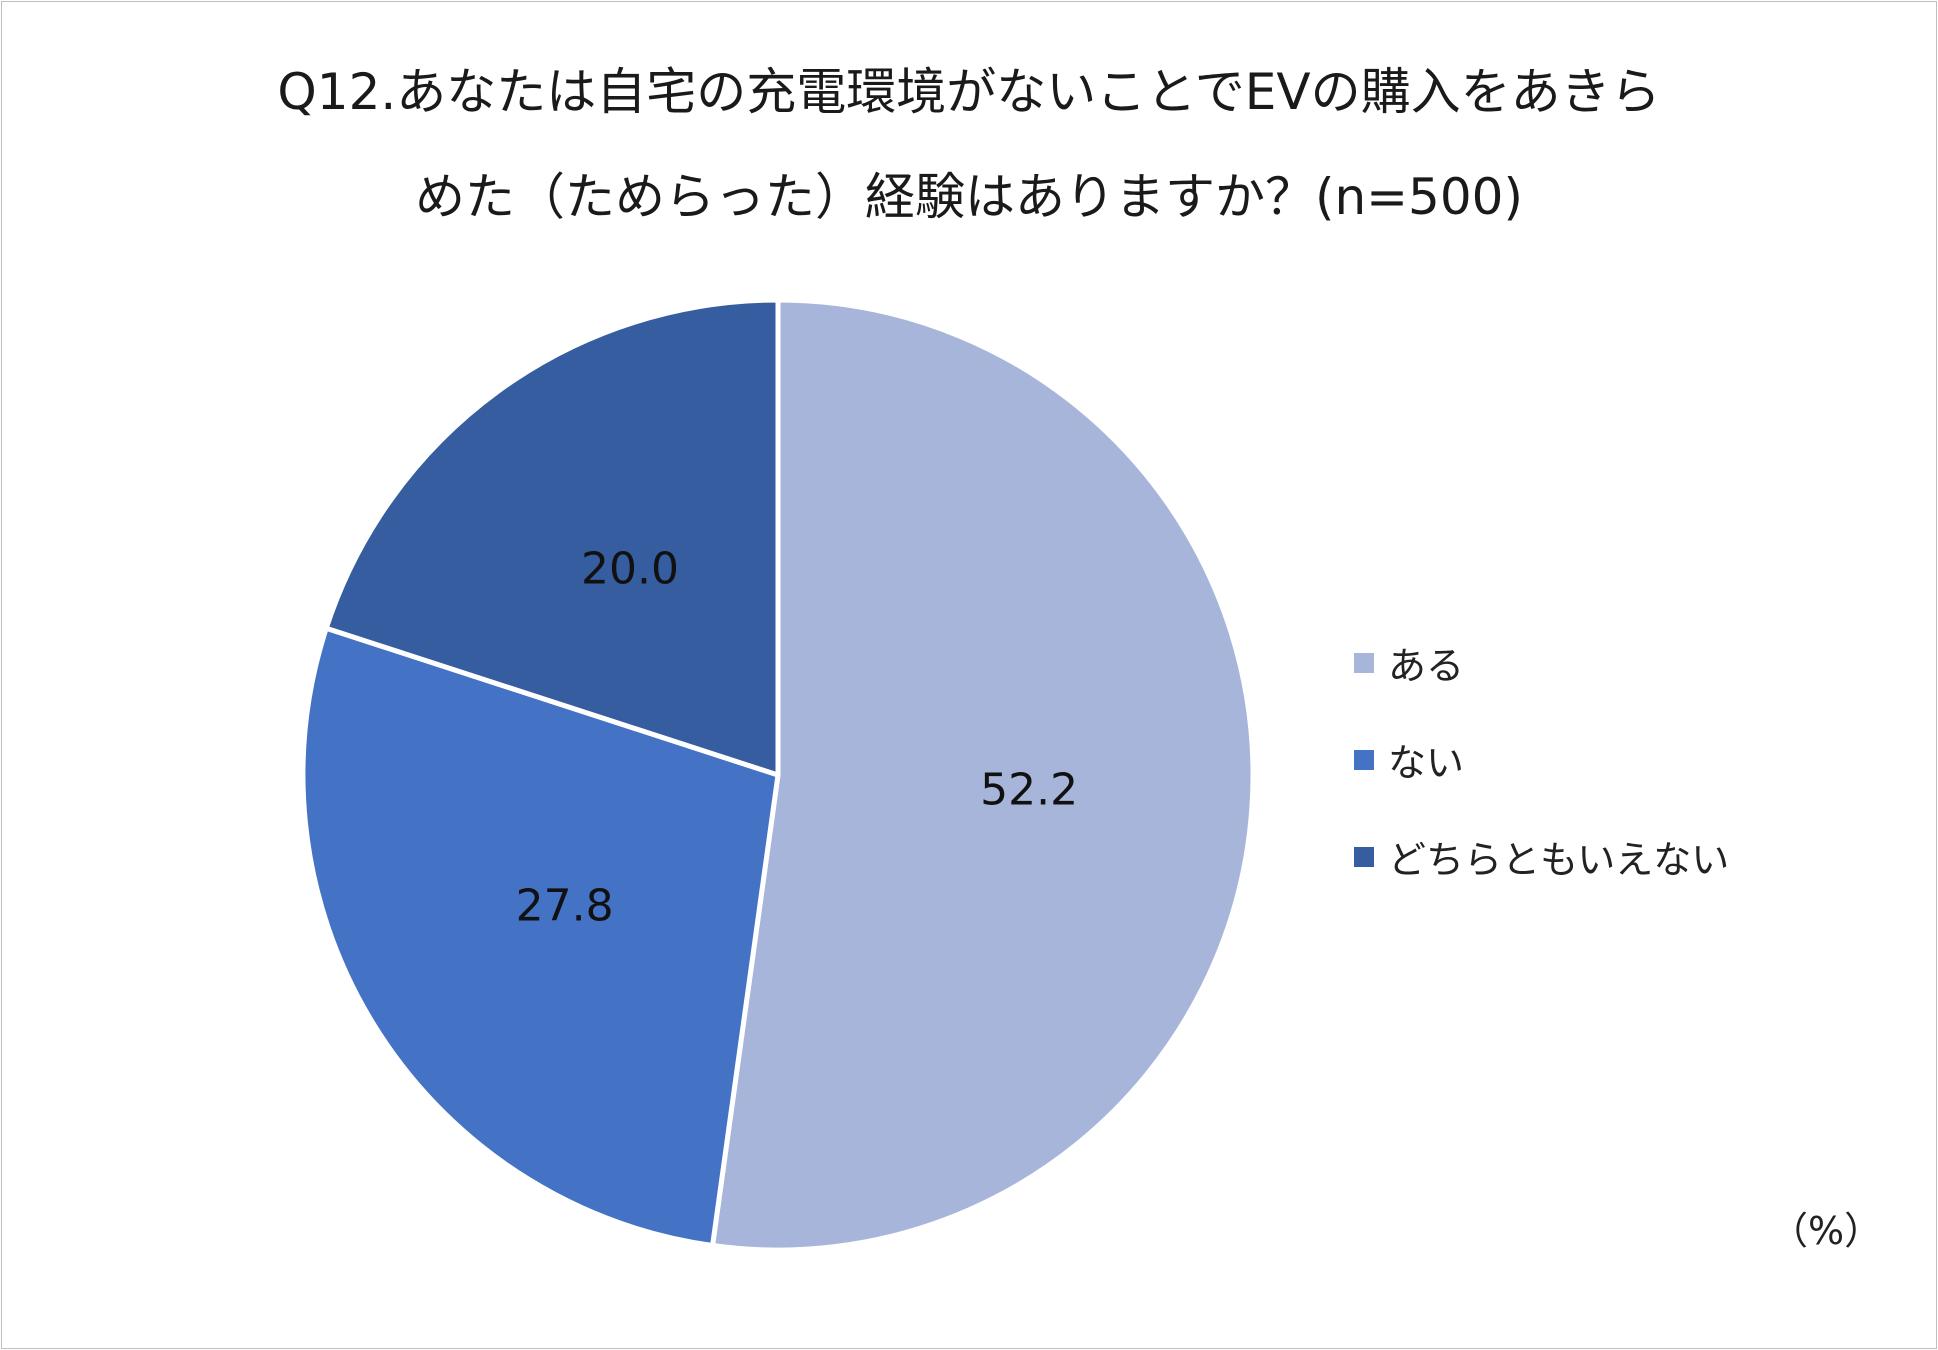 This screenshot has width=1938, height=1350. I want to click on pie-value-label-3: 20.0, so click(630, 568).